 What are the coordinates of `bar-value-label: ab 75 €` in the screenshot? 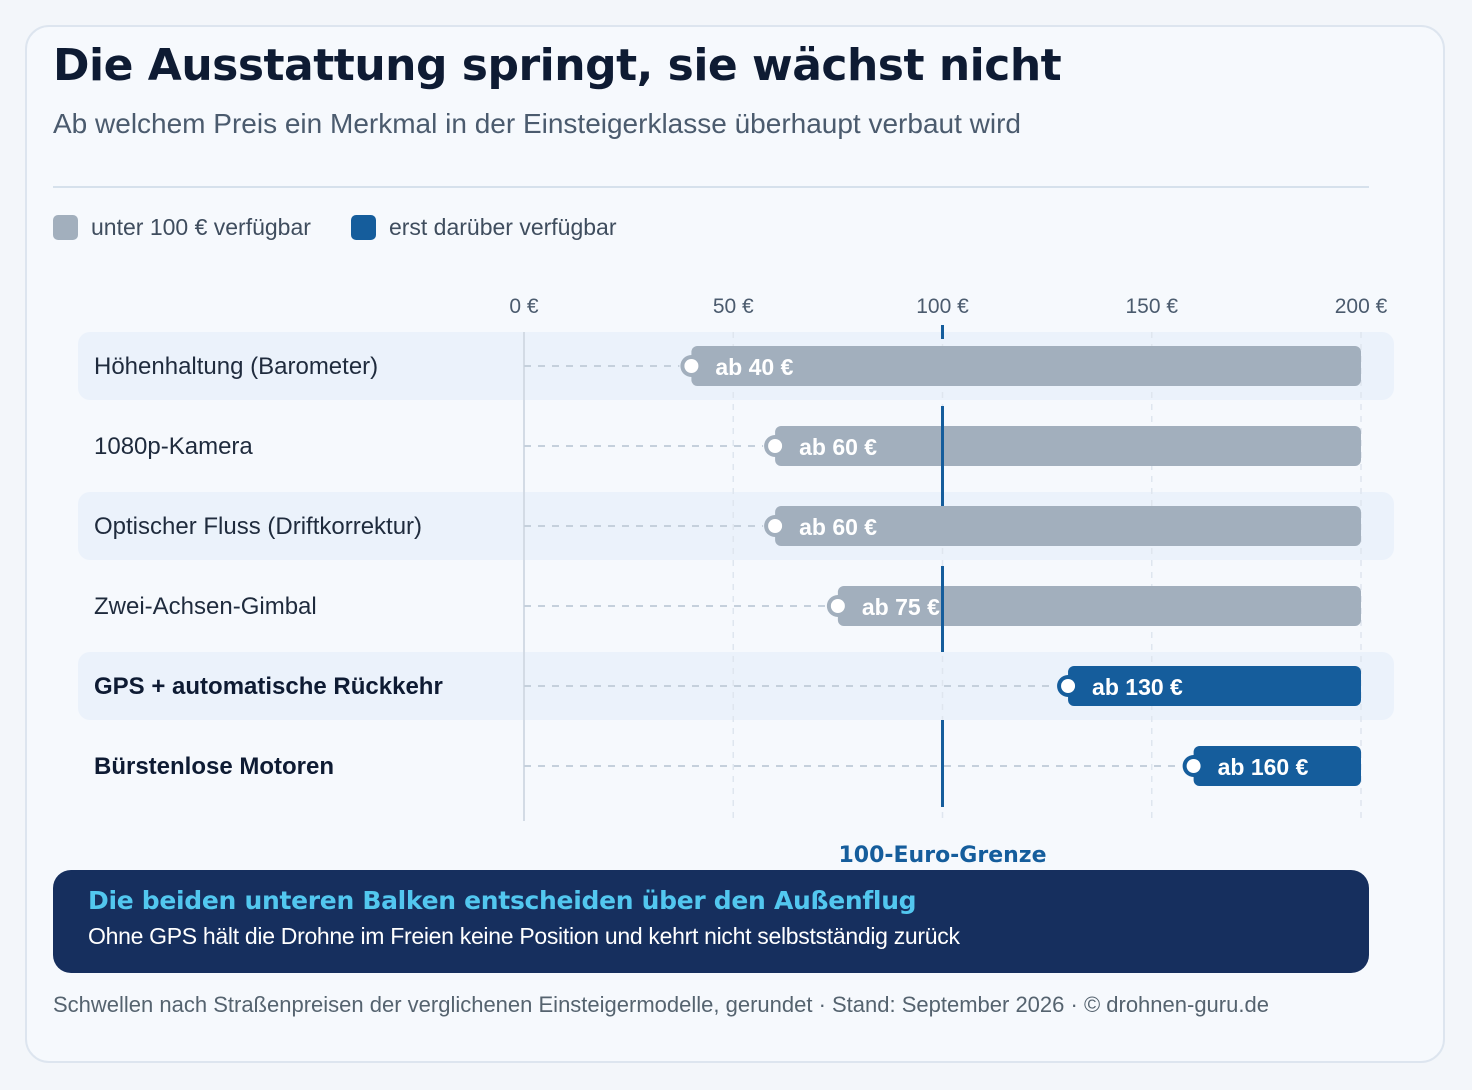 It's located at (901, 607).